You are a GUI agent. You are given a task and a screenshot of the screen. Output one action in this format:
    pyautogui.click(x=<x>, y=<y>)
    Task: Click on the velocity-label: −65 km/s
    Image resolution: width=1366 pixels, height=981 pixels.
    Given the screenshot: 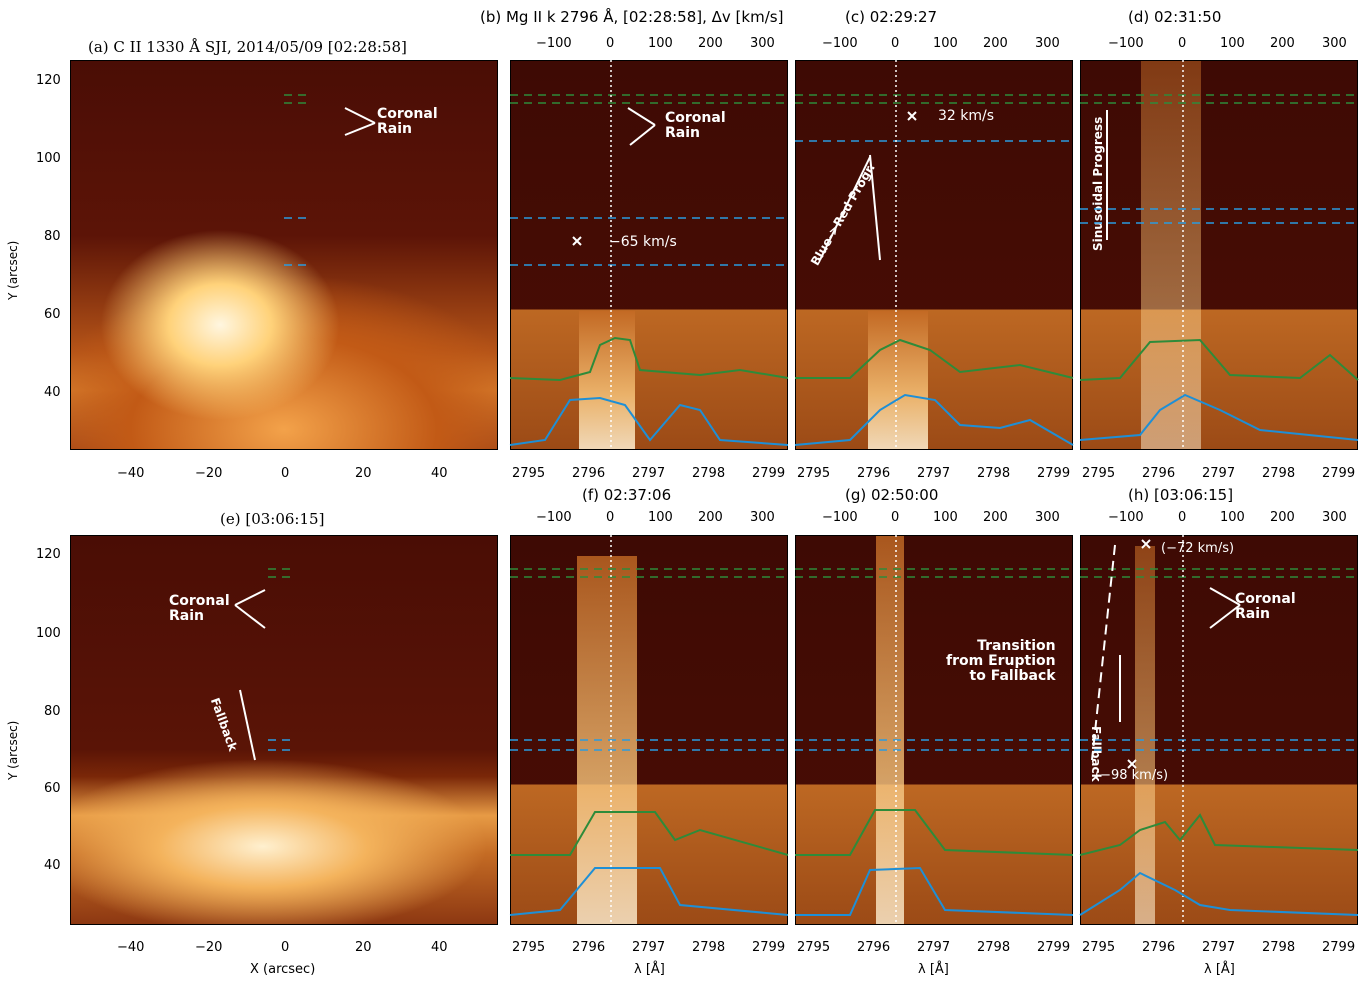 What is the action you would take?
    pyautogui.click(x=643, y=242)
    